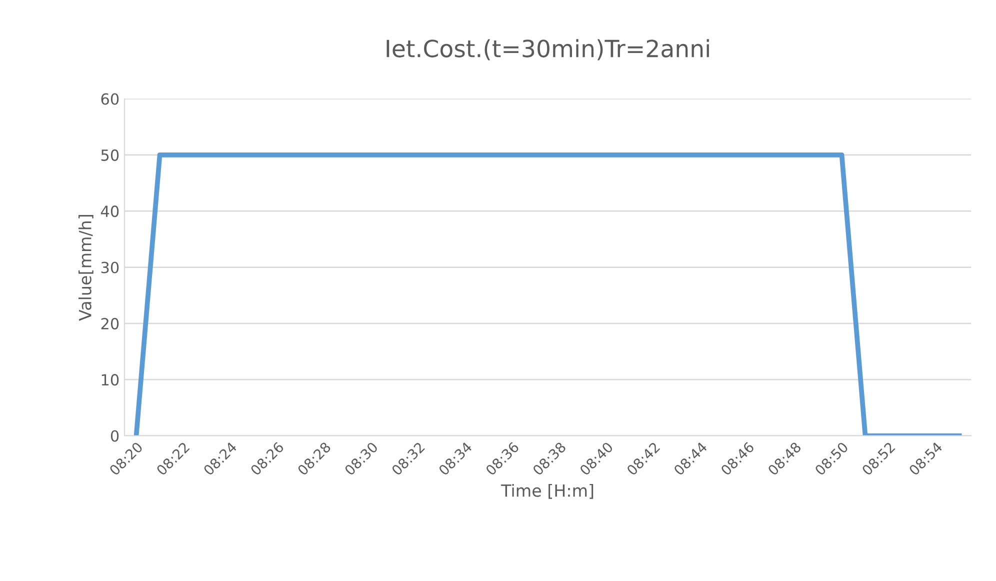 The width and height of the screenshot is (996, 581). I want to click on chart-title: Iet.Cost.(t=30min)Tr=2anni, so click(547, 49).